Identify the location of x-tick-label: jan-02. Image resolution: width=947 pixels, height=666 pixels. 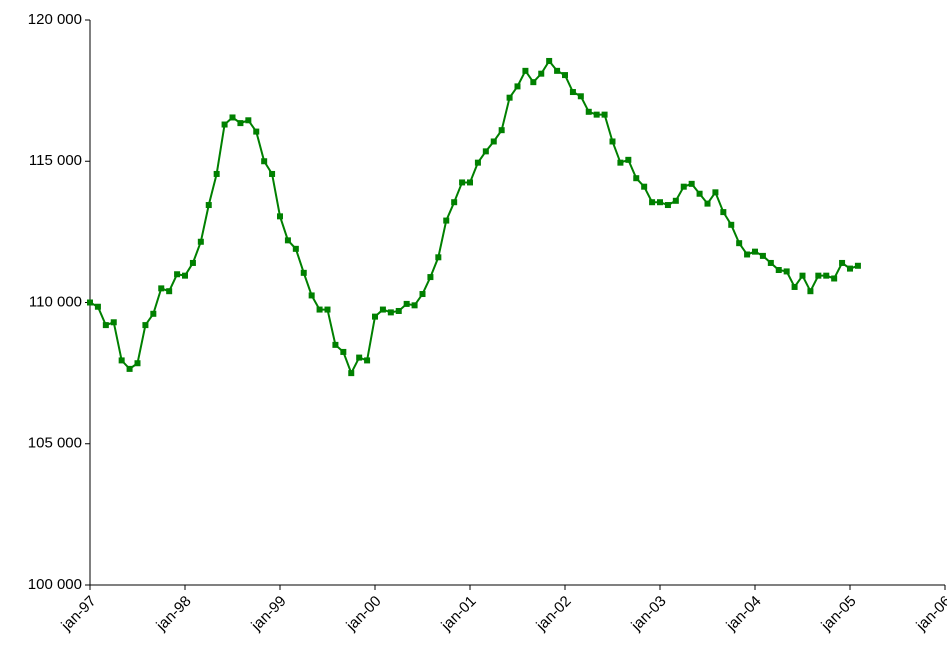
(553, 614).